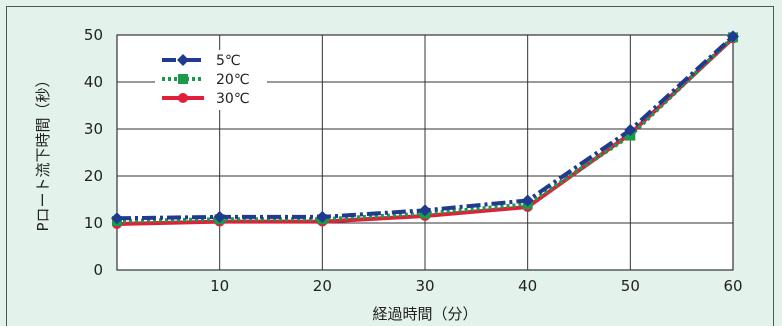 Image resolution: width=782 pixels, height=326 pixels. I want to click on y-tick-labels: 0 10 20 30 40 50, so click(93, 152).